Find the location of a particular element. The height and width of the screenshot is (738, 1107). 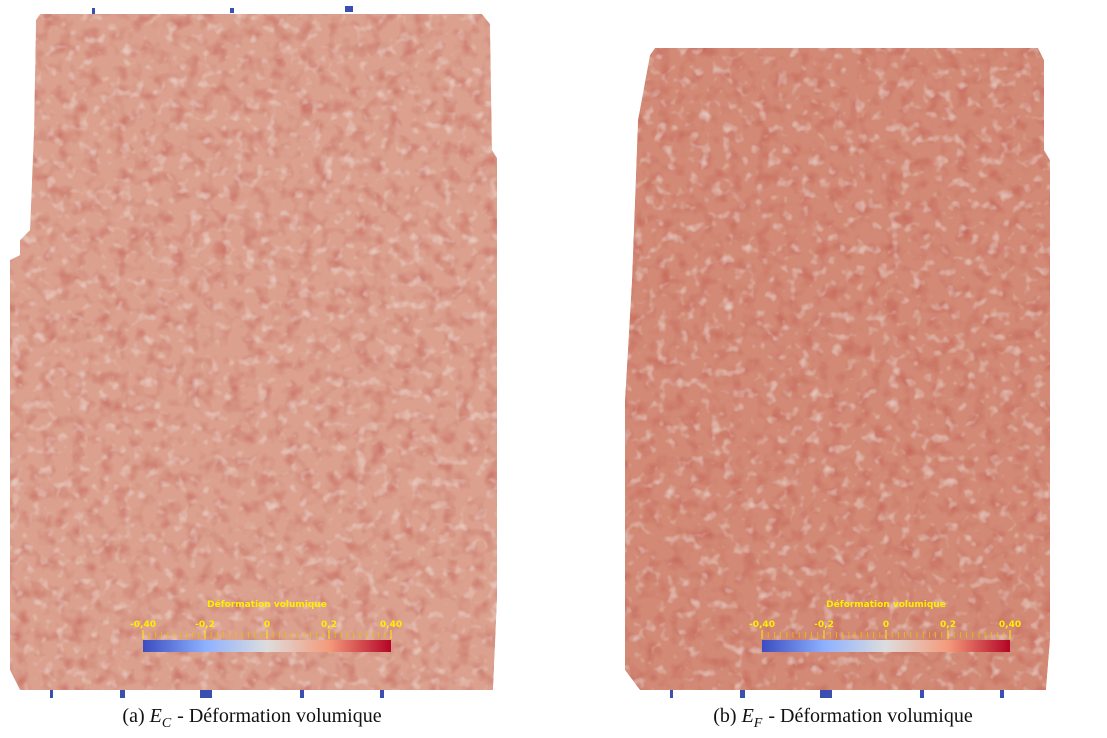

caption: (b) EF - Déformation volumique is located at coordinates (843, 718).